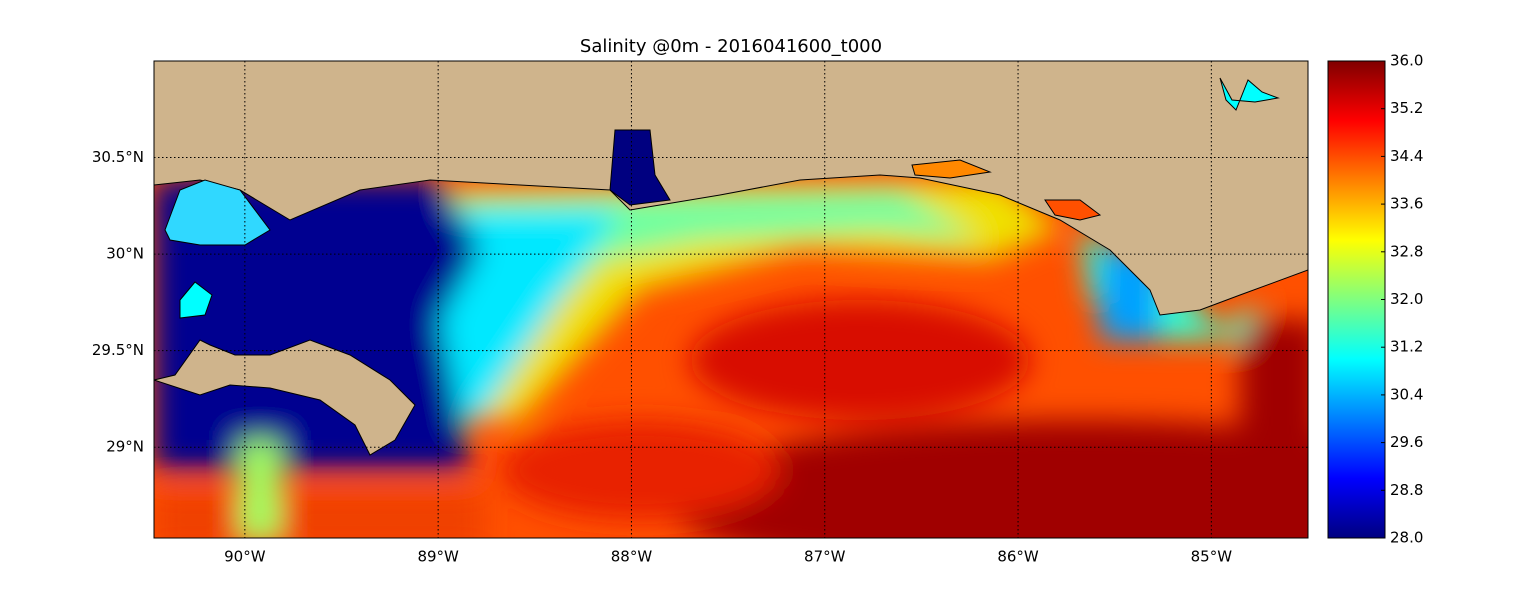  What do you see at coordinates (1406, 156) in the screenshot?
I see `colorbar-tick-label: 34.4` at bounding box center [1406, 156].